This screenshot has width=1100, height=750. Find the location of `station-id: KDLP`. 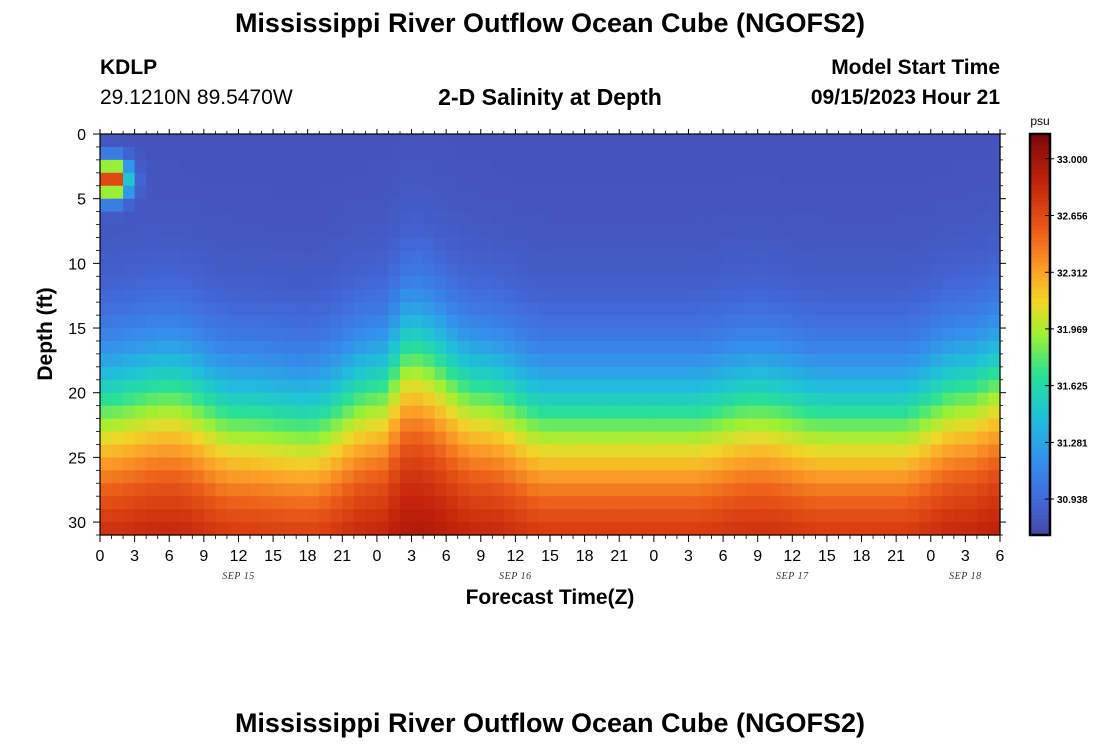

station-id: KDLP is located at coordinates (129, 67).